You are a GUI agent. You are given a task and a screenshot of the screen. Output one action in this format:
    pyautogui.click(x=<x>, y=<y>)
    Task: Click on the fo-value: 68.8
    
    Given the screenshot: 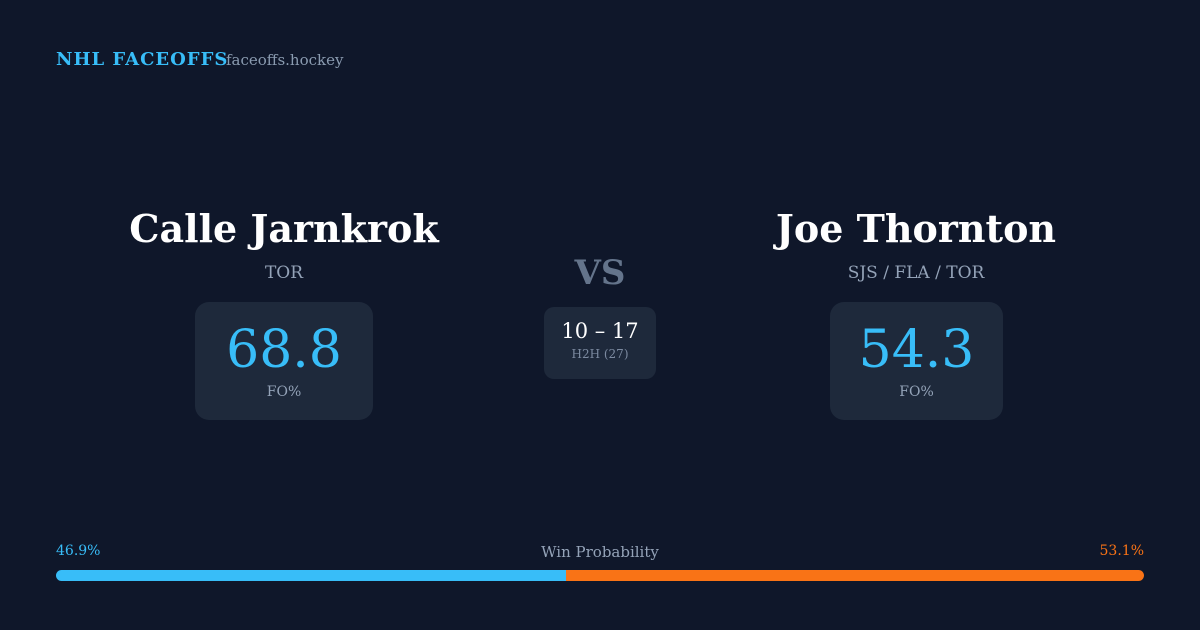 What is the action you would take?
    pyautogui.click(x=284, y=350)
    